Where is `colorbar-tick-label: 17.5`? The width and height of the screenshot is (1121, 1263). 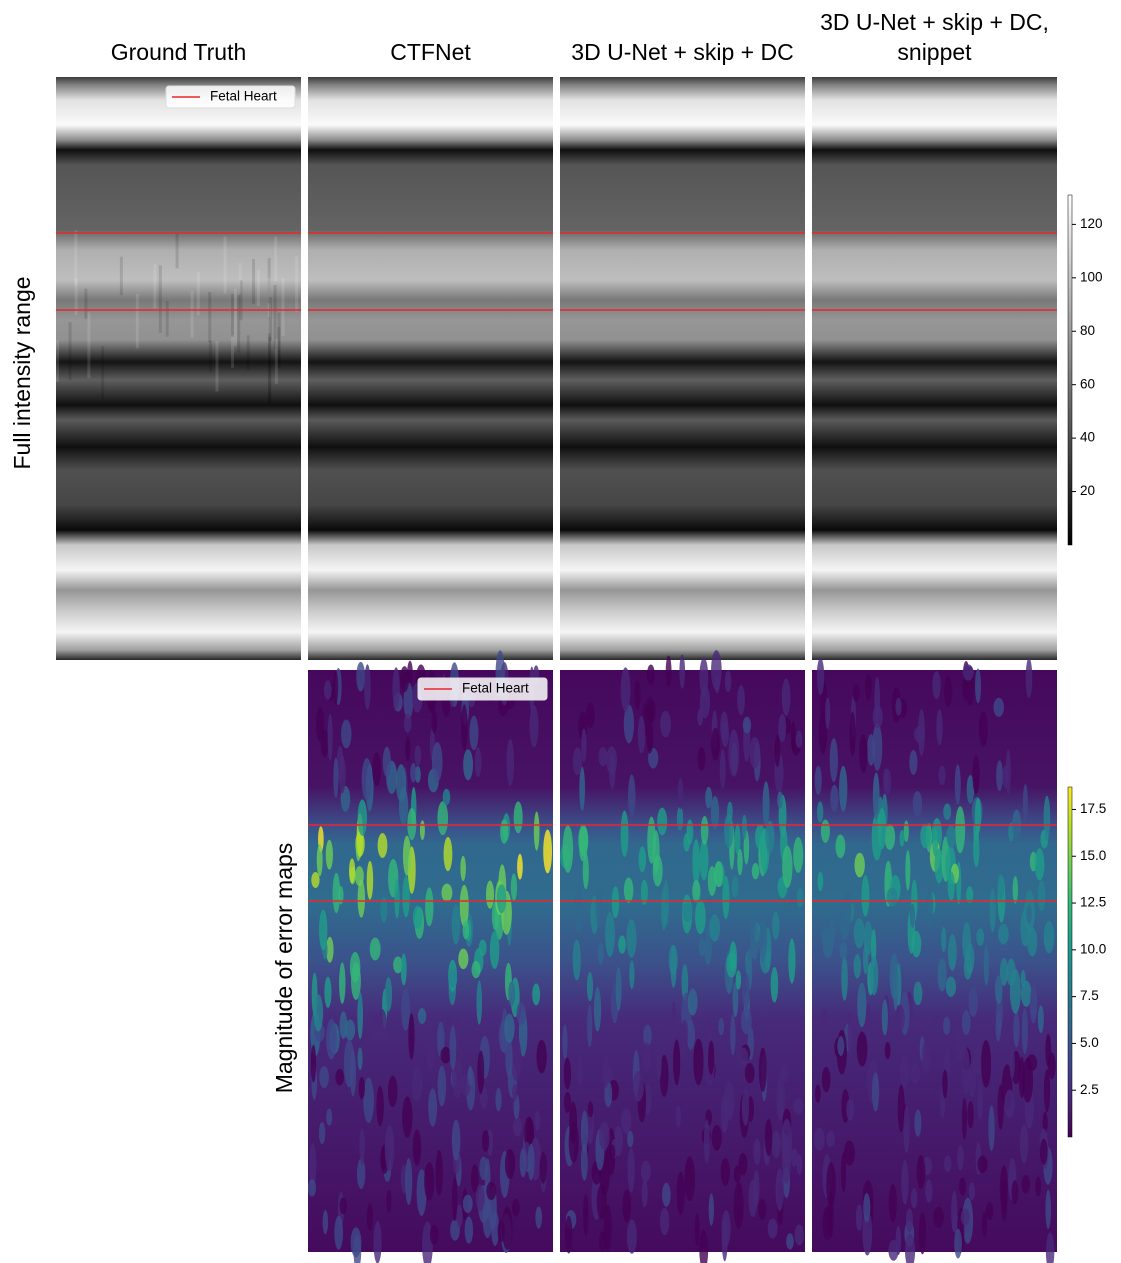 colorbar-tick-label: 17.5 is located at coordinates (1093, 808).